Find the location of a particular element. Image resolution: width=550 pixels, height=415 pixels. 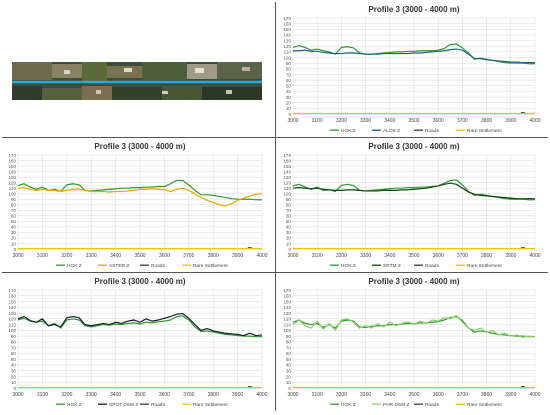

legend-label: Roads is located at coordinates (432, 131).